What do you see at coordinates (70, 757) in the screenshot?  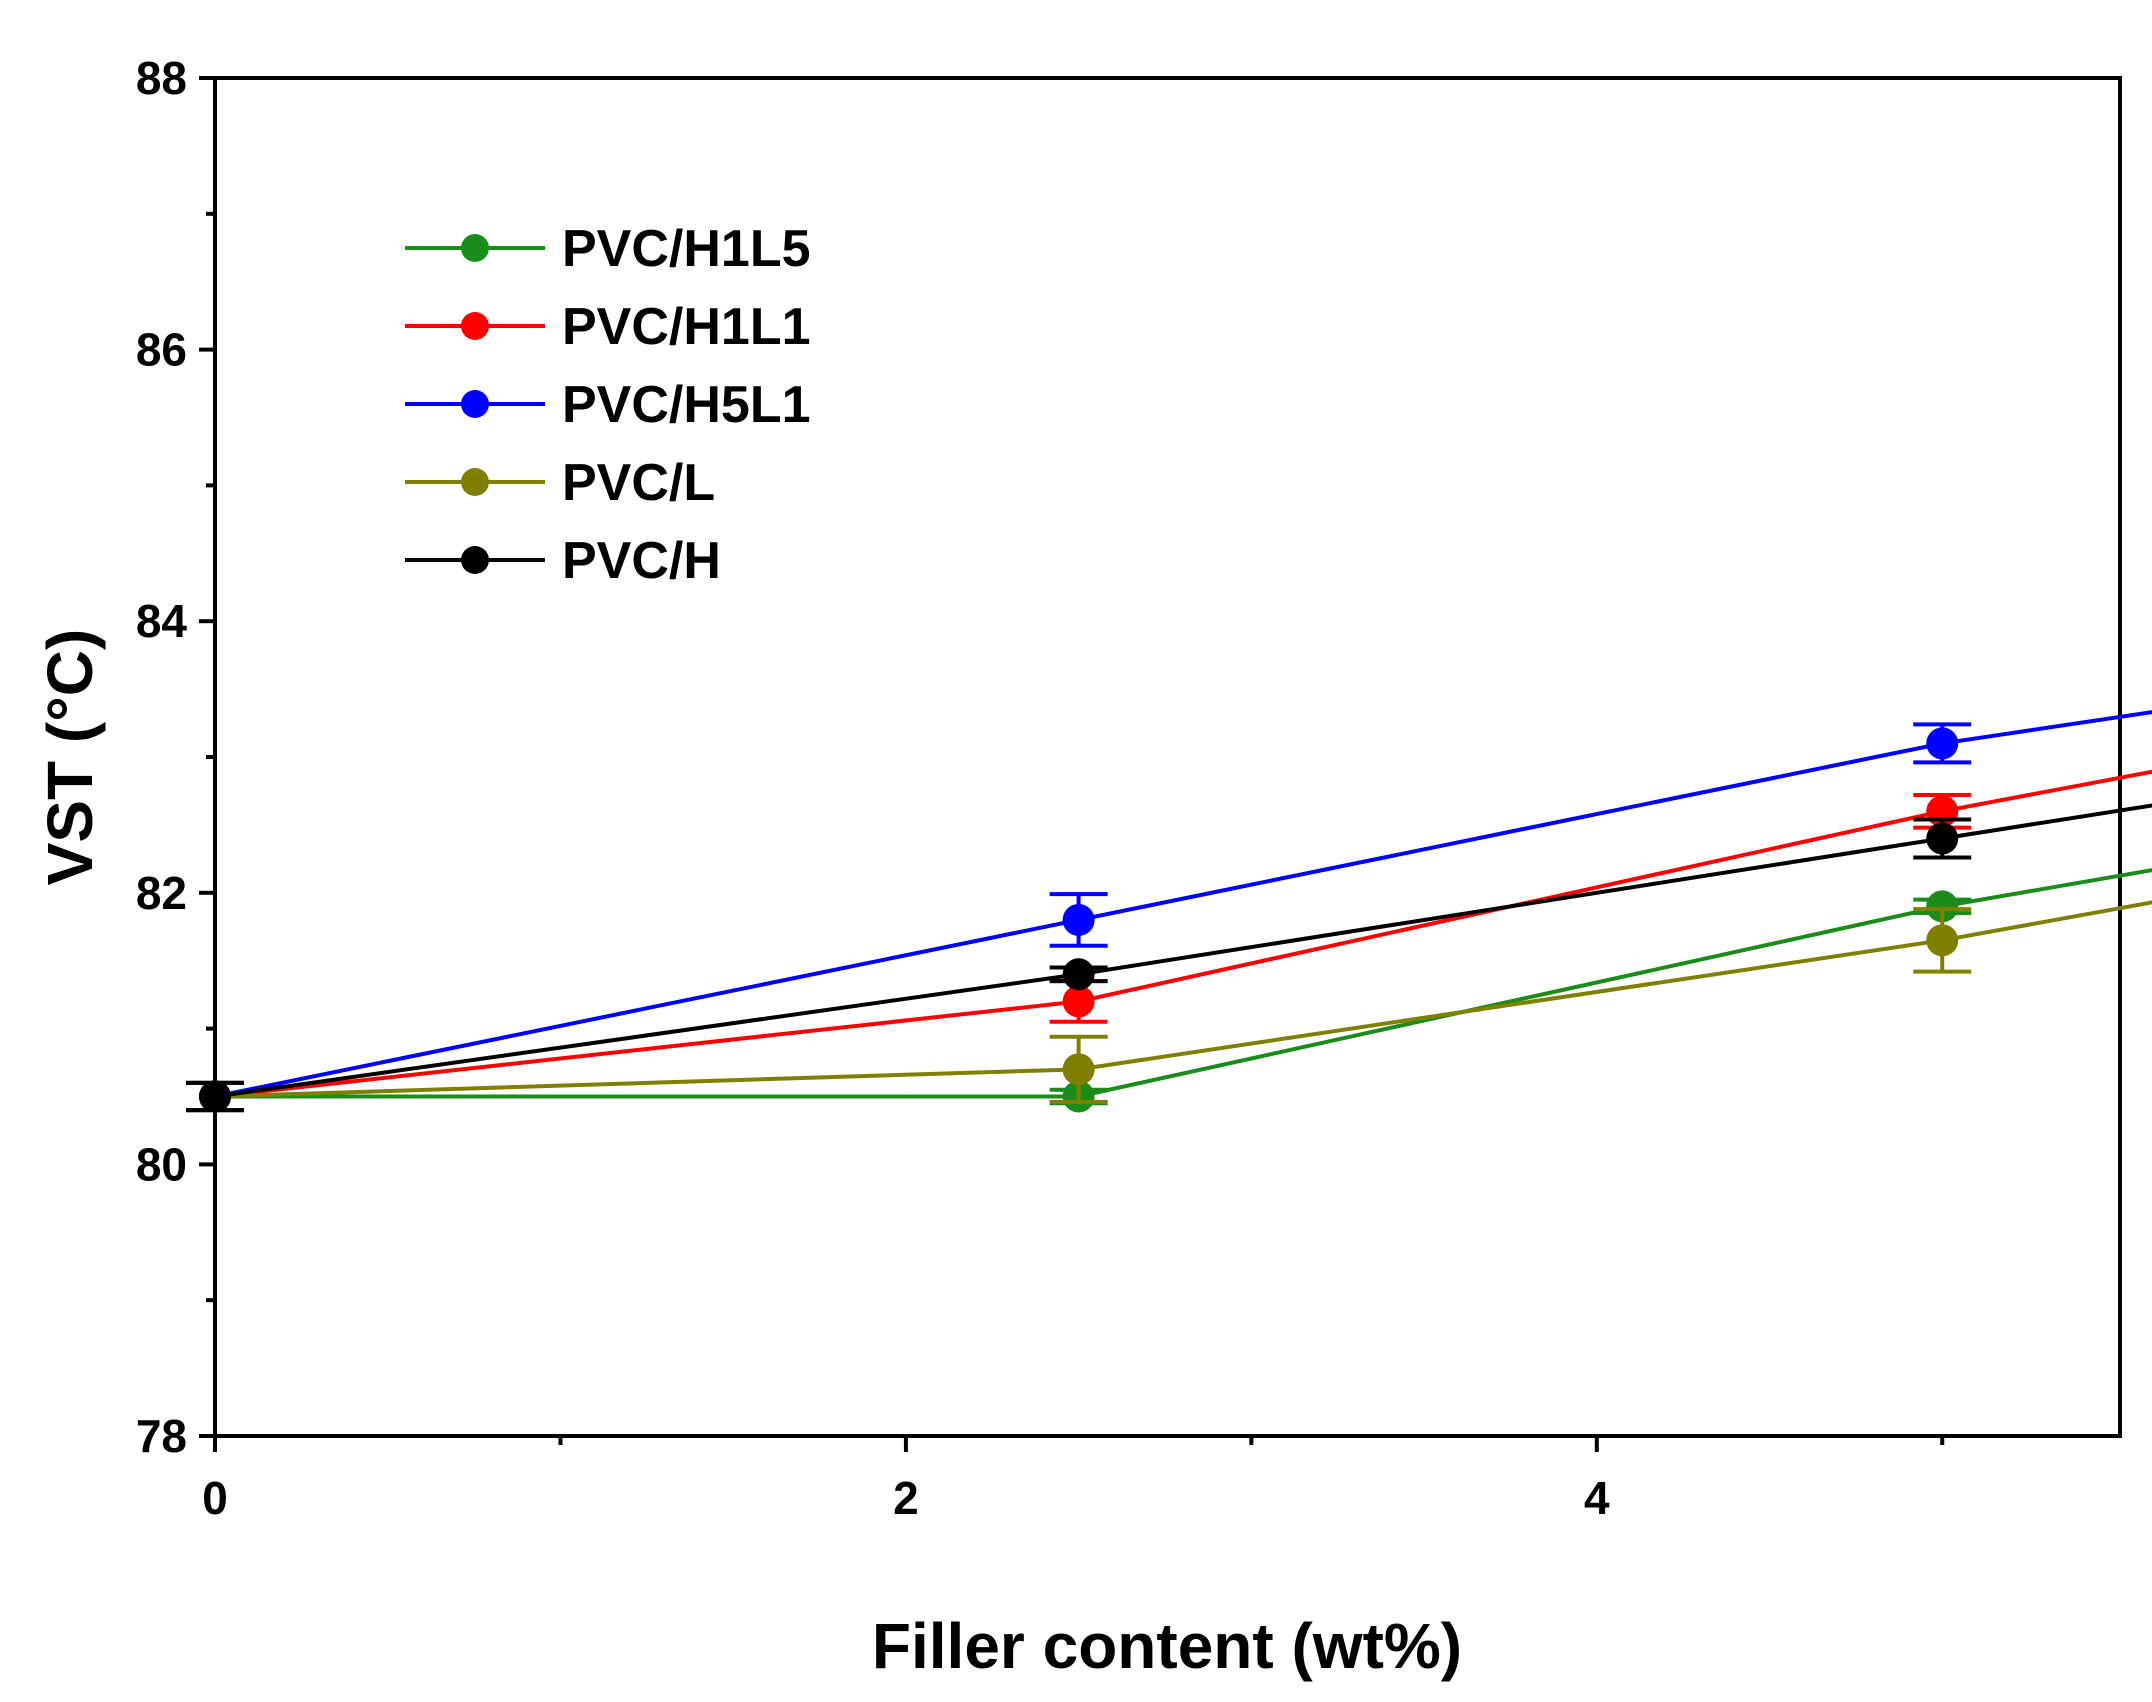 I see `y-axis-title: VST (°C)` at bounding box center [70, 757].